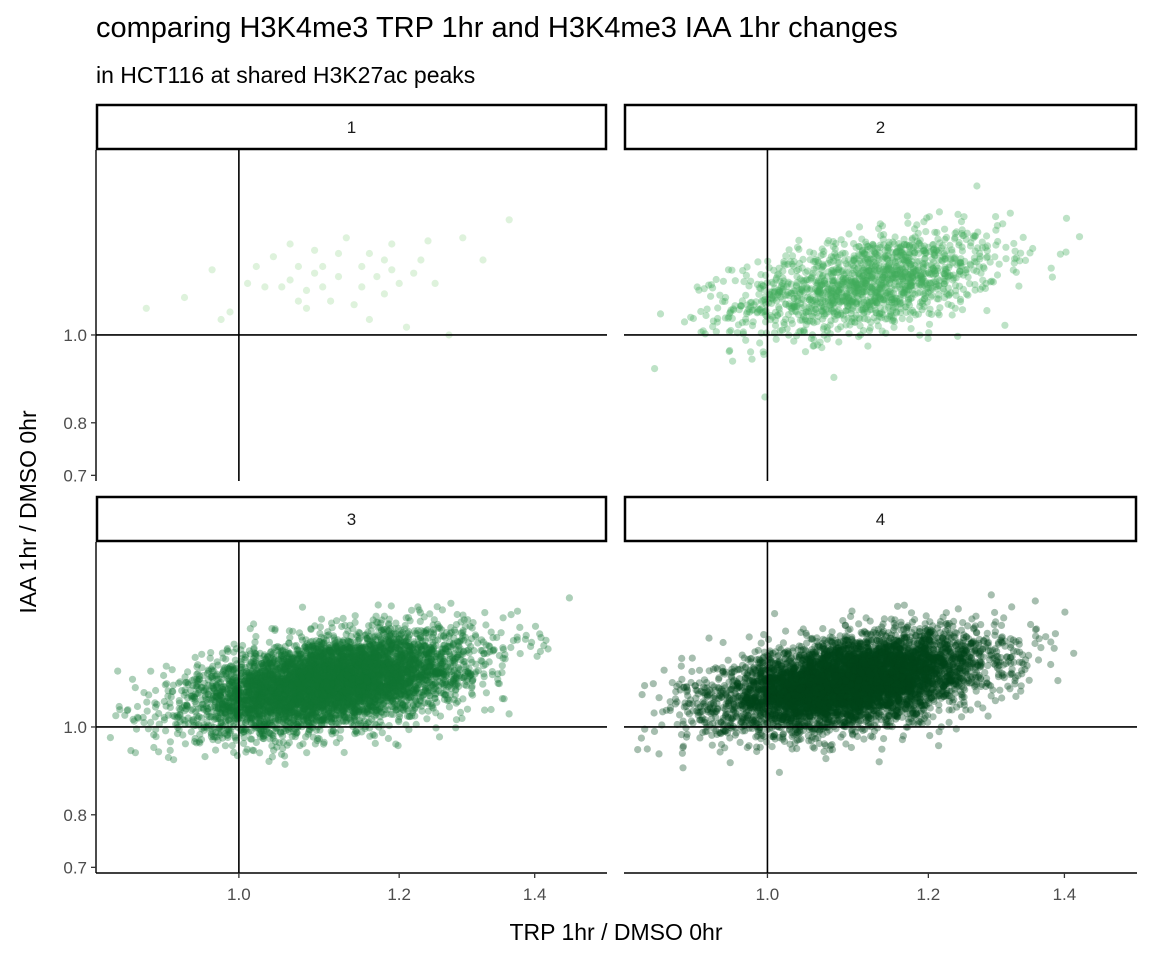 This screenshot has height=960, width=1152. What do you see at coordinates (340, 681) in the screenshot?
I see `facet-3-points` at bounding box center [340, 681].